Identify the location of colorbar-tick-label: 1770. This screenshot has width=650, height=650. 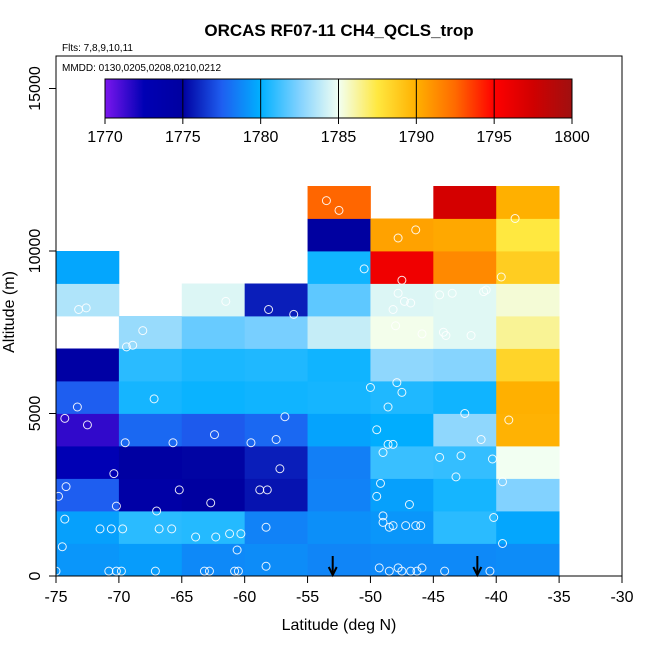
(105, 137).